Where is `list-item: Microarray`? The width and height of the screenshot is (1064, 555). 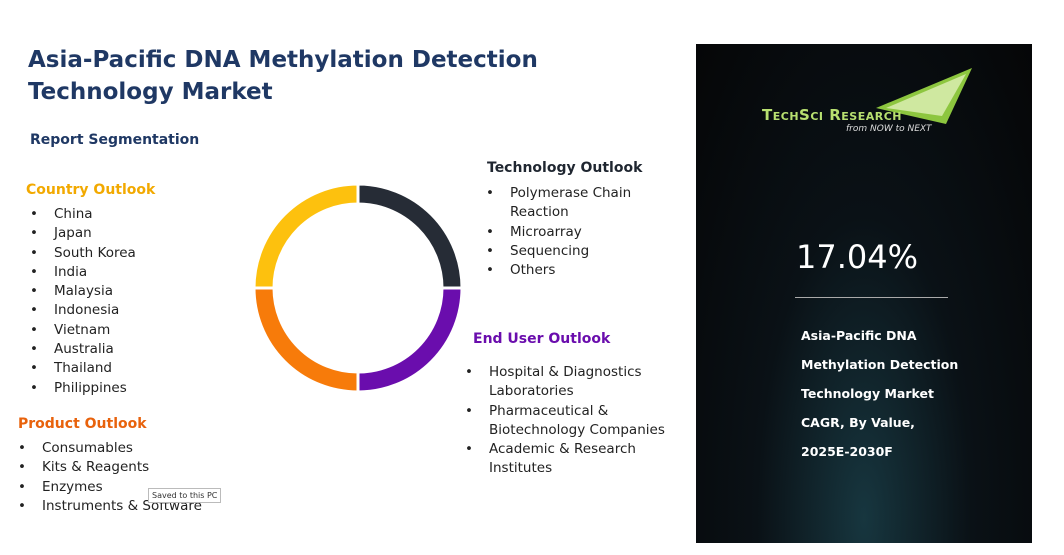 list-item: Microarray is located at coordinates (563, 233).